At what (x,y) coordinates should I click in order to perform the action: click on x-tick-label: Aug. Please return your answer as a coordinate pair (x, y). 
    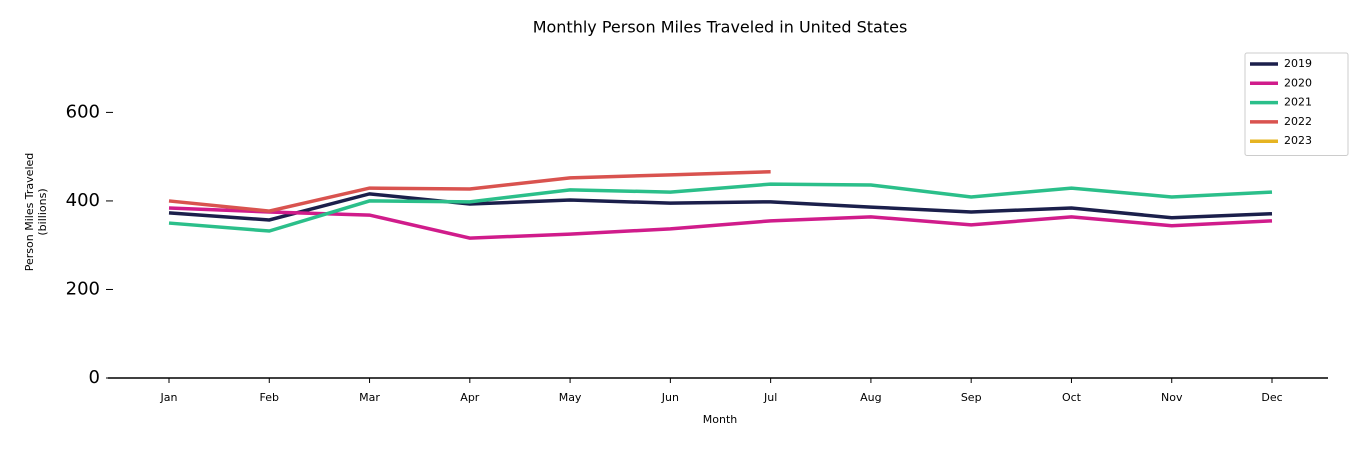
    Looking at the image, I should click on (870, 397).